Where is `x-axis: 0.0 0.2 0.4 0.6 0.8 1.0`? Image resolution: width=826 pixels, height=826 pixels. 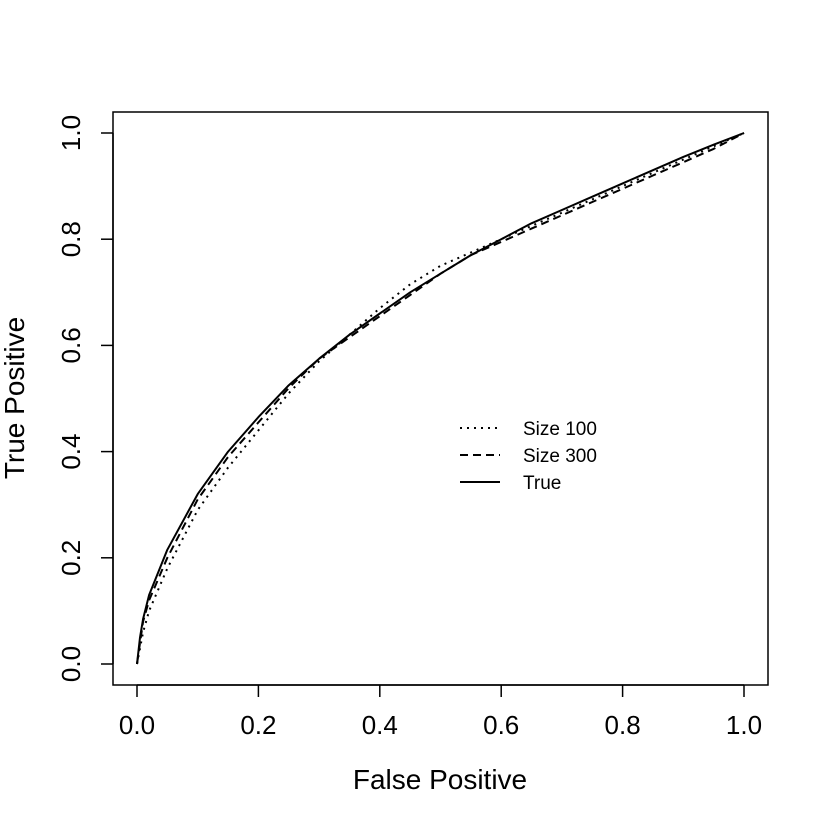 x-axis: 0.0 0.2 0.4 0.6 0.8 1.0 is located at coordinates (440, 712).